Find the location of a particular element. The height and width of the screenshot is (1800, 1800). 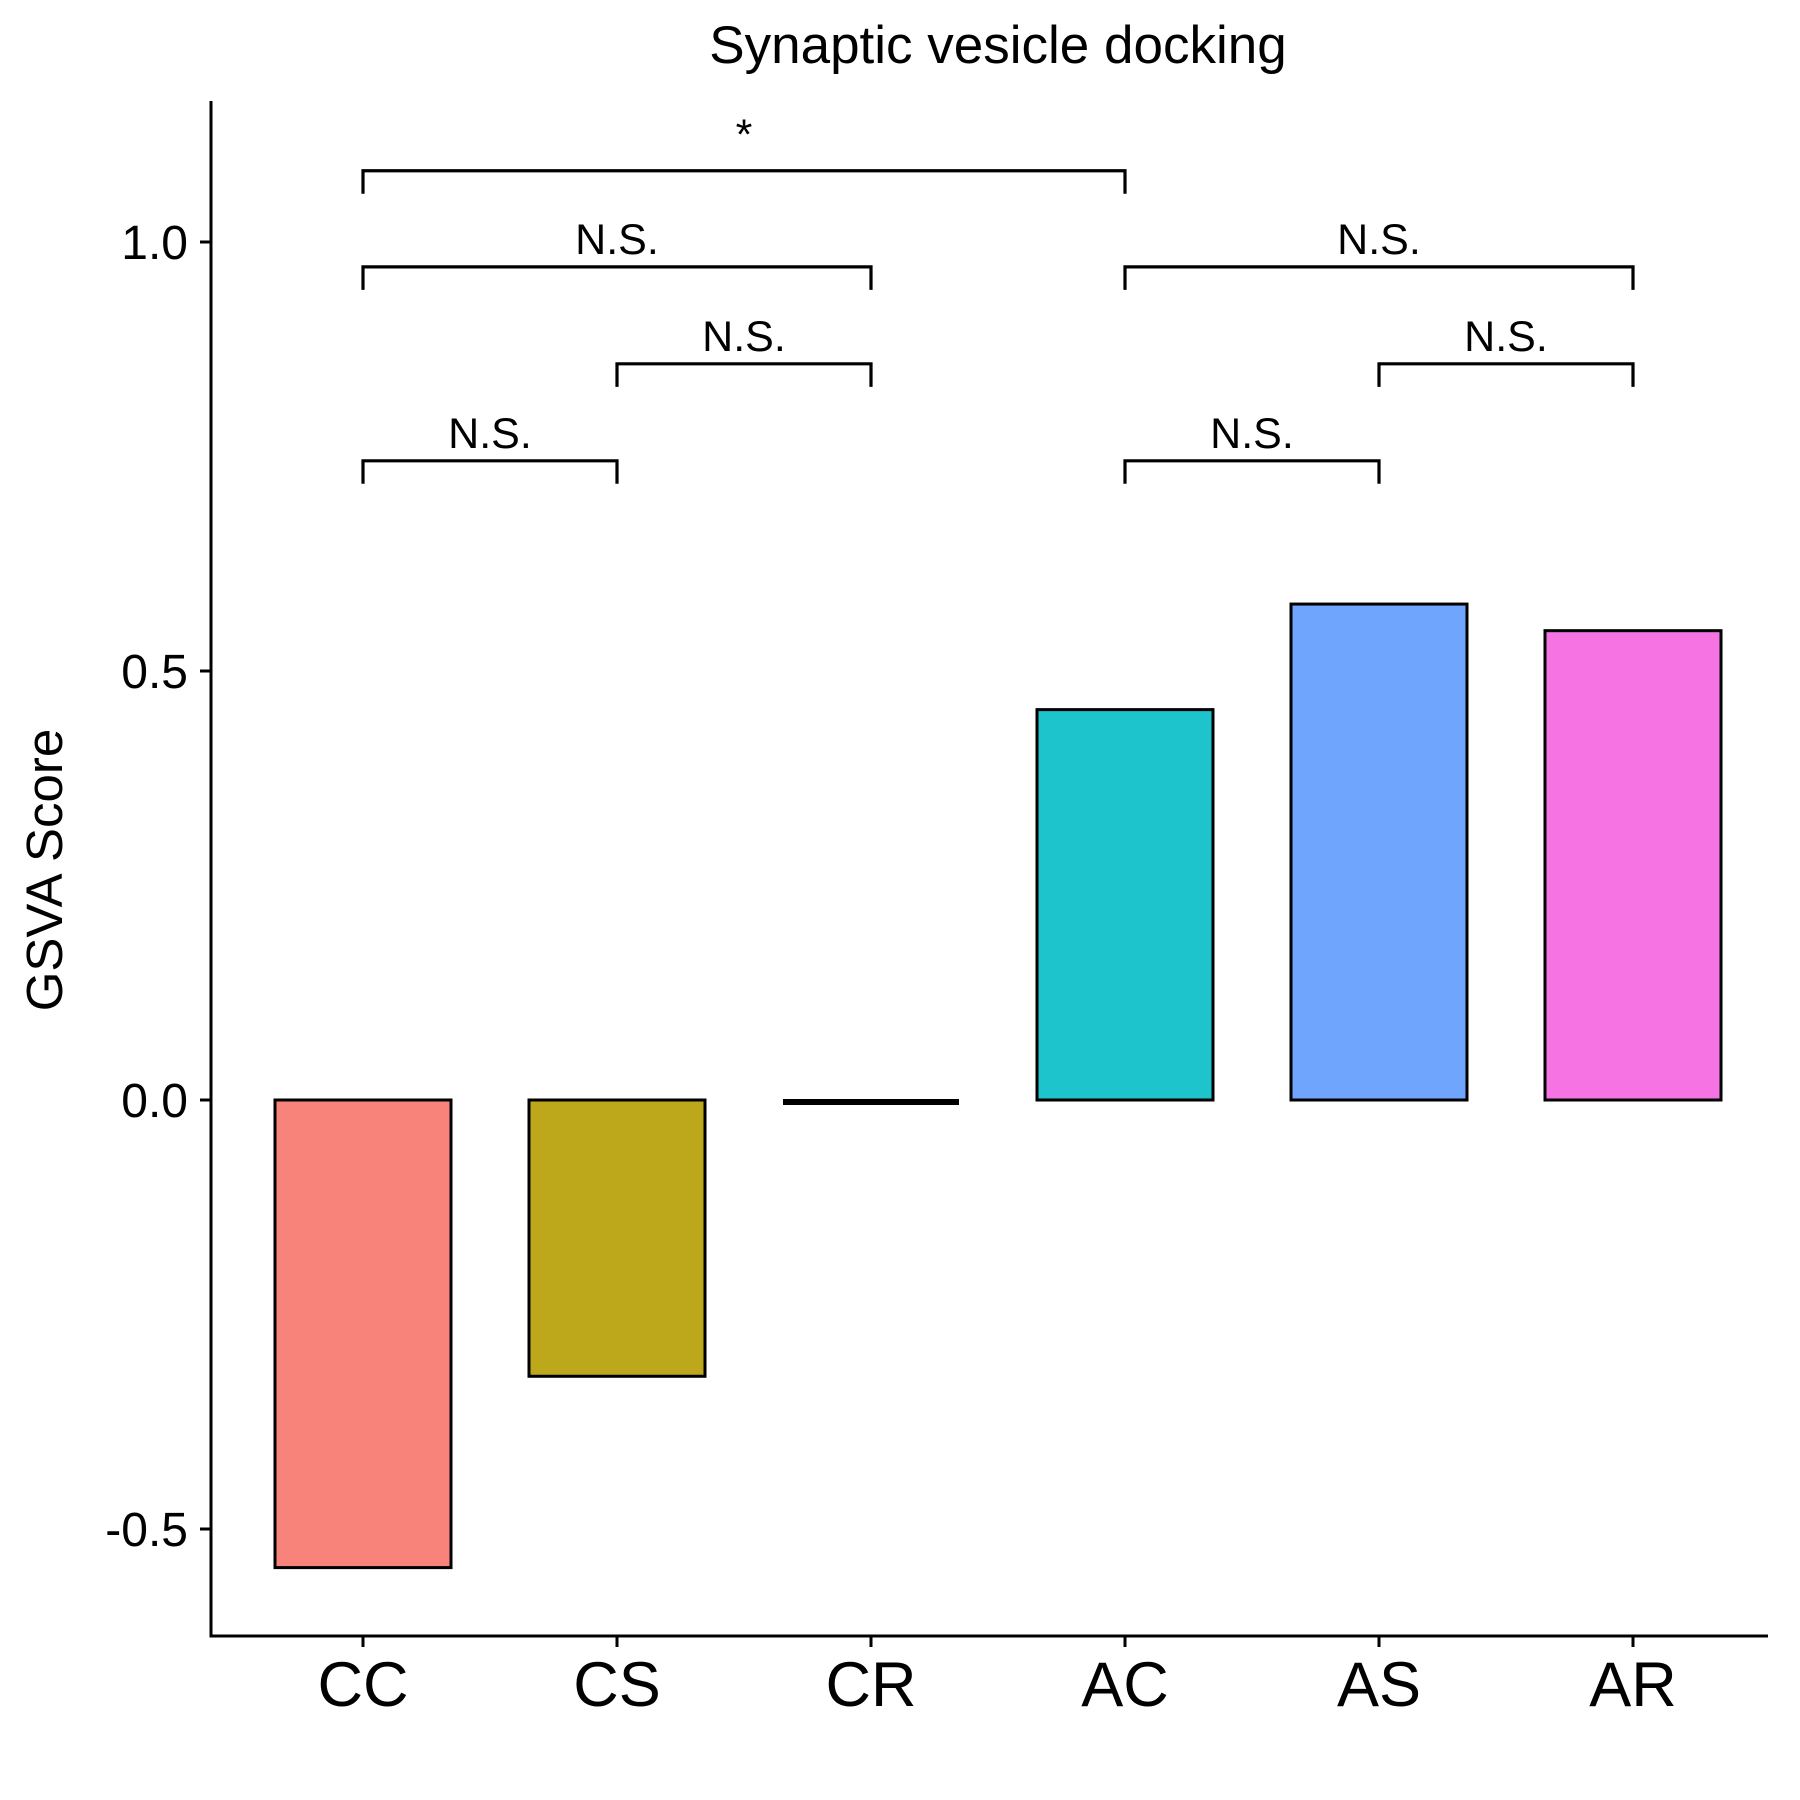

bar-ac is located at coordinates (1125, 905).